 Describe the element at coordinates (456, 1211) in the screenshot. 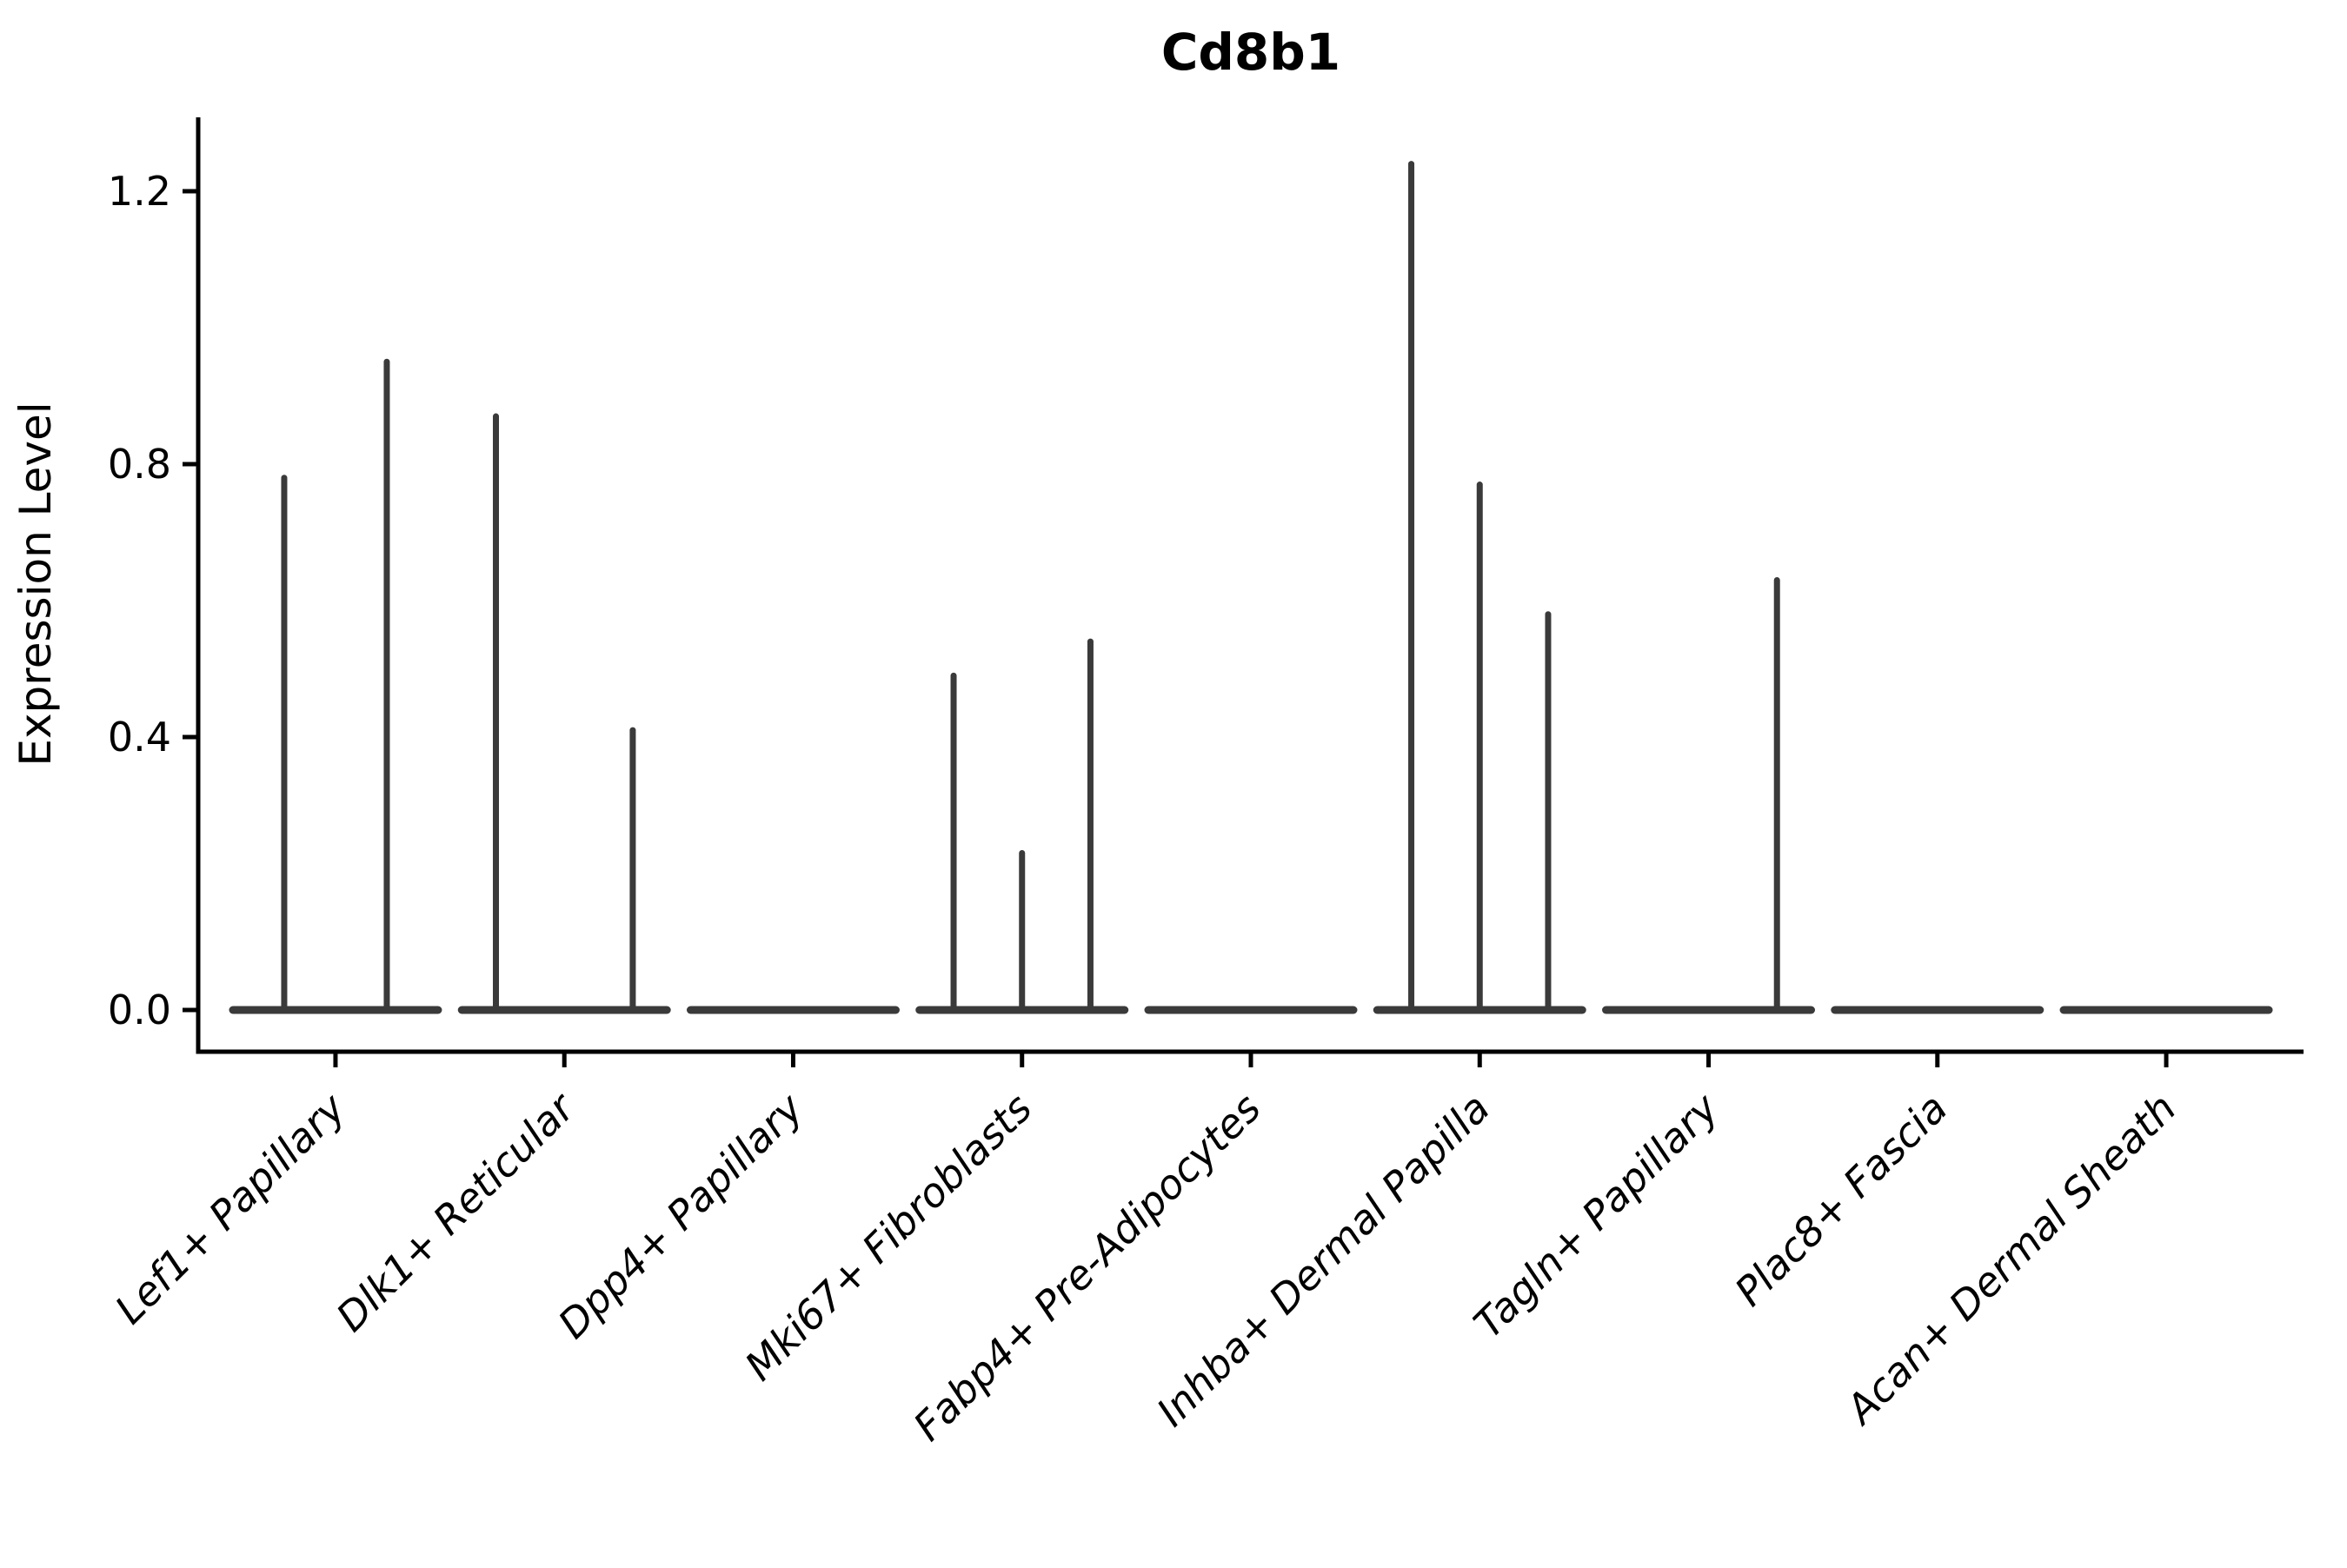

I see `x-tick-label: Dlk1+ Reticular` at that location.